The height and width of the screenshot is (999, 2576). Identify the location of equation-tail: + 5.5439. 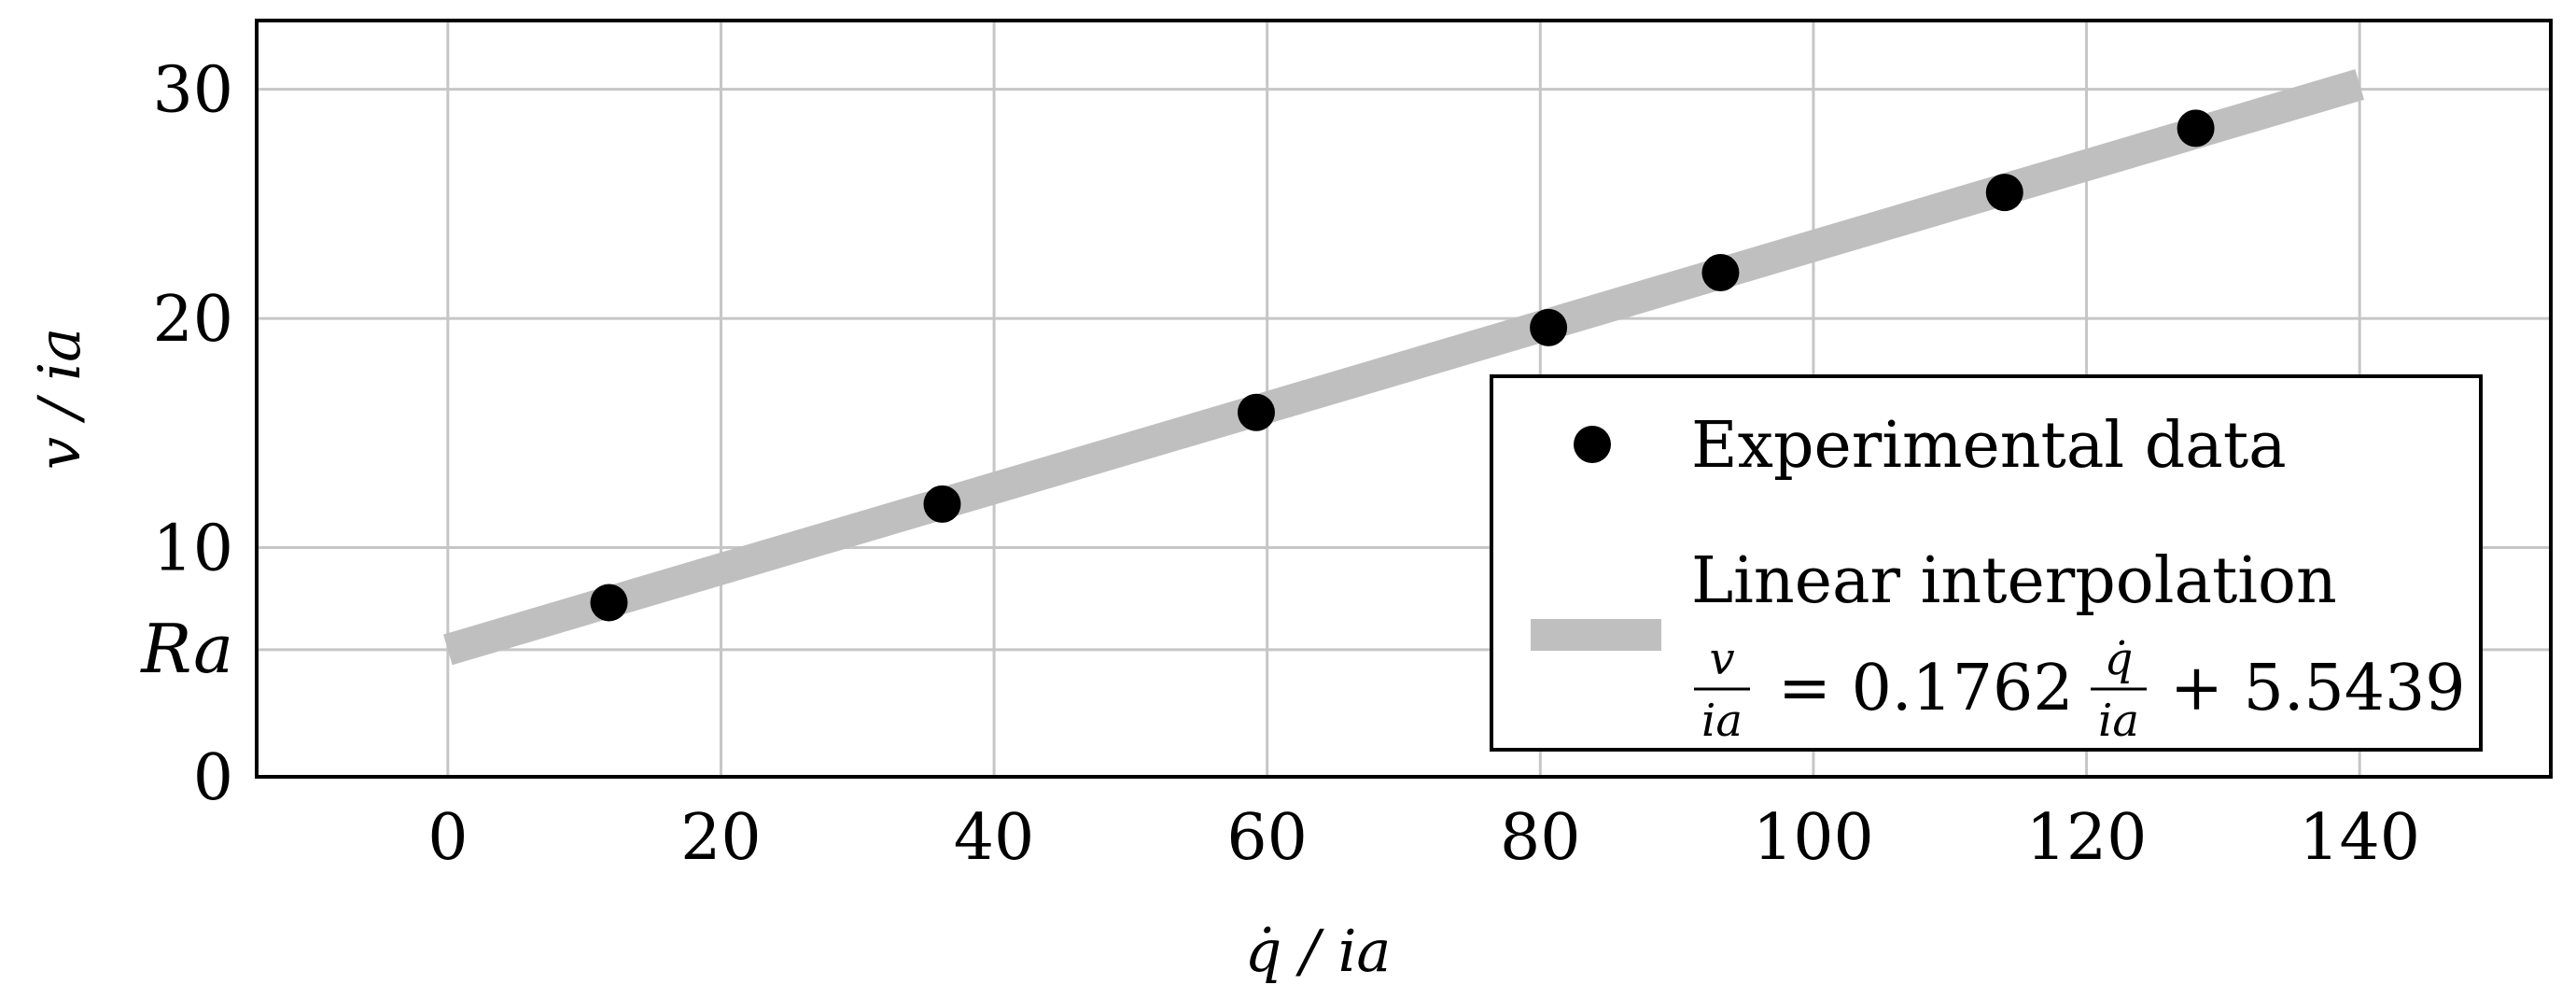
(2318, 688).